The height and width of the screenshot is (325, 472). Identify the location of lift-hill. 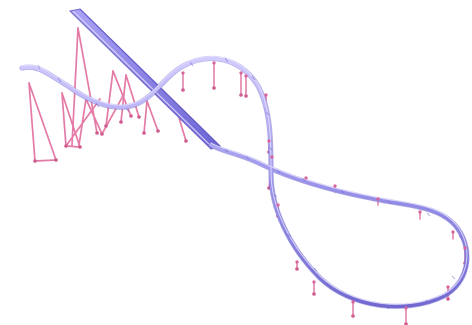
(144, 79).